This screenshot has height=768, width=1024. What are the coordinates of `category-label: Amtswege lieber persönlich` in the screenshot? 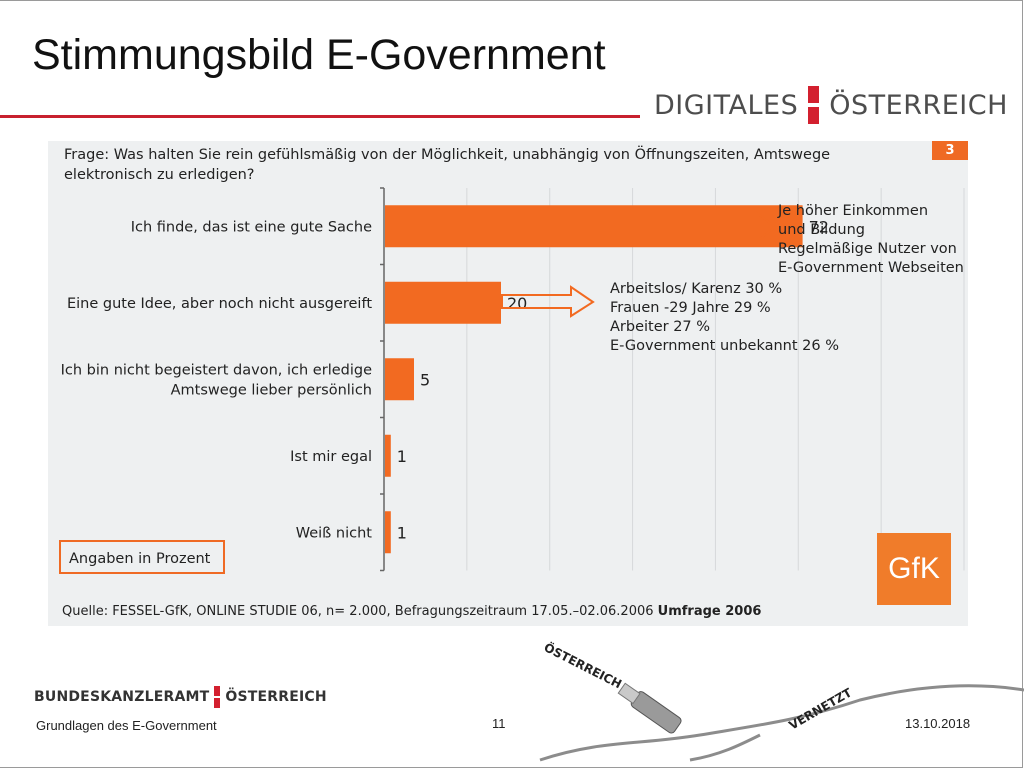 It's located at (271, 390).